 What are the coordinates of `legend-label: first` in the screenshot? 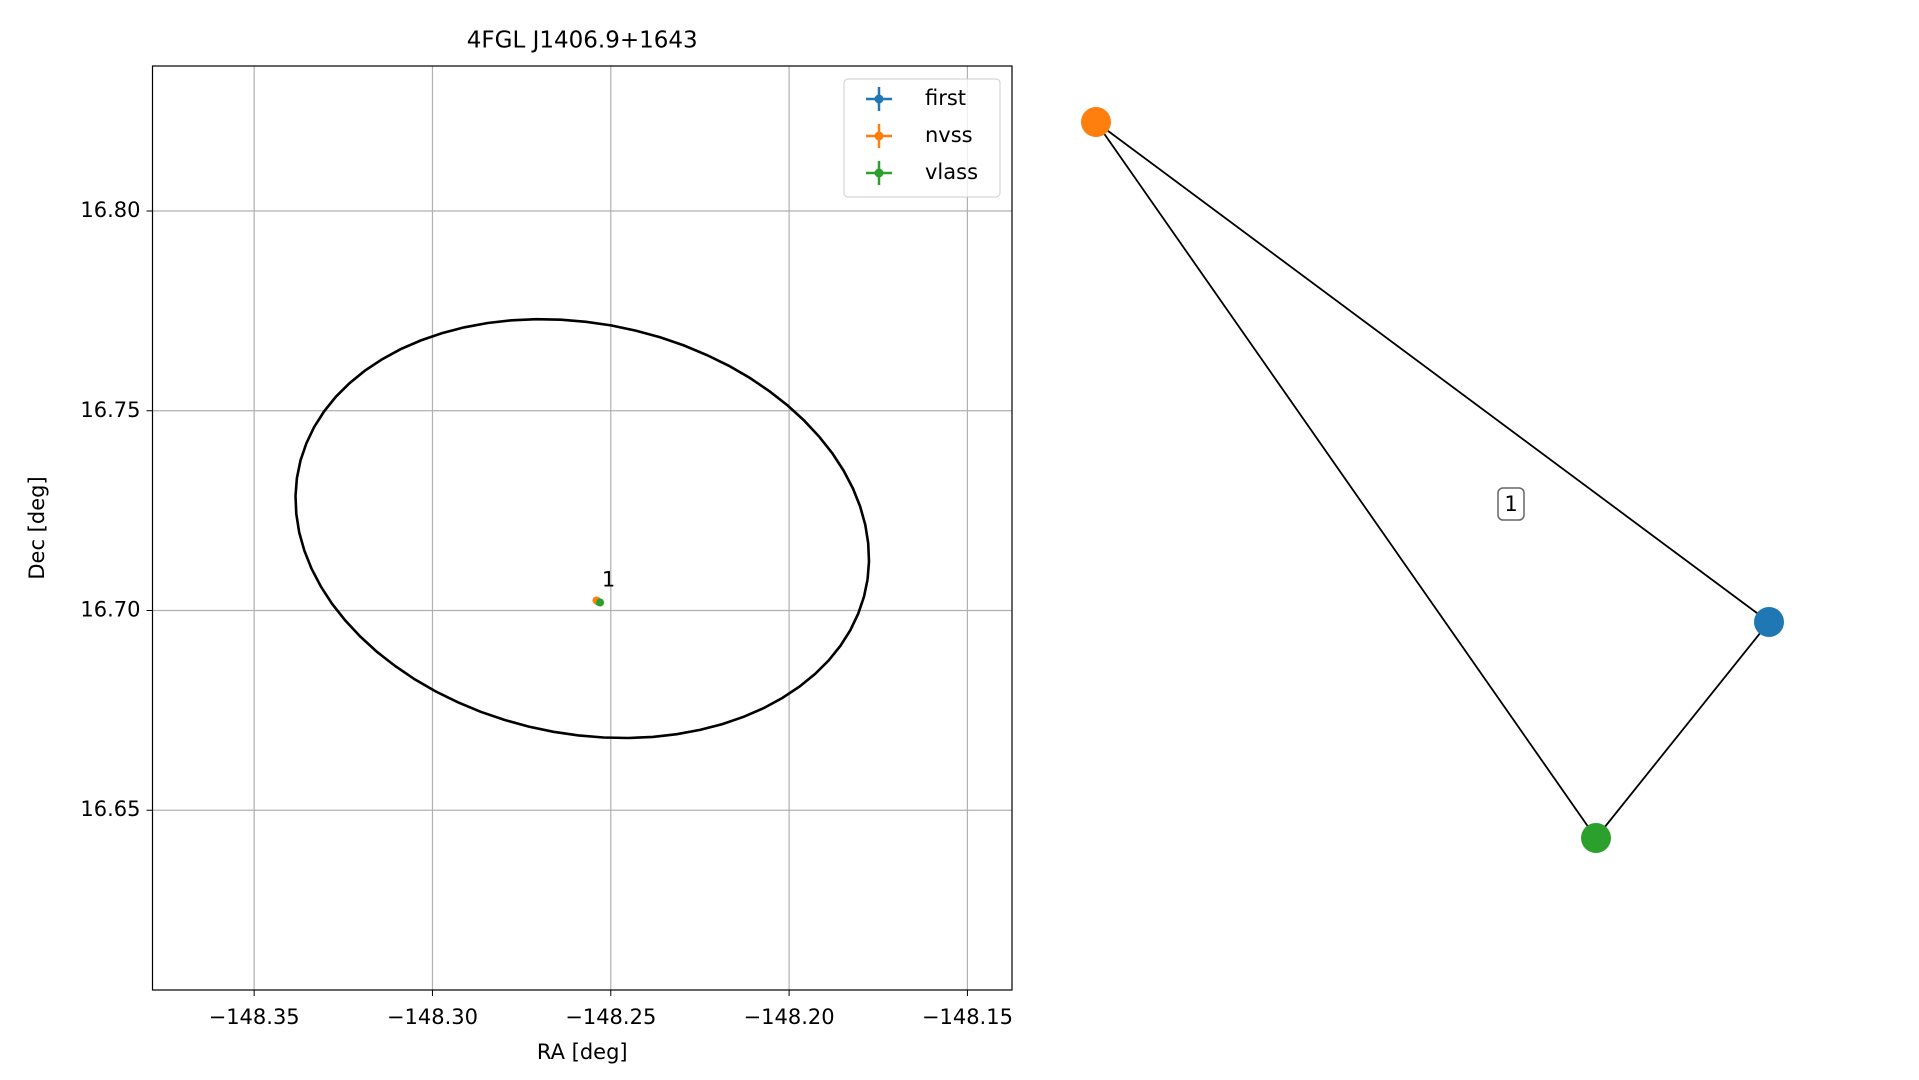 It's located at (945, 98).